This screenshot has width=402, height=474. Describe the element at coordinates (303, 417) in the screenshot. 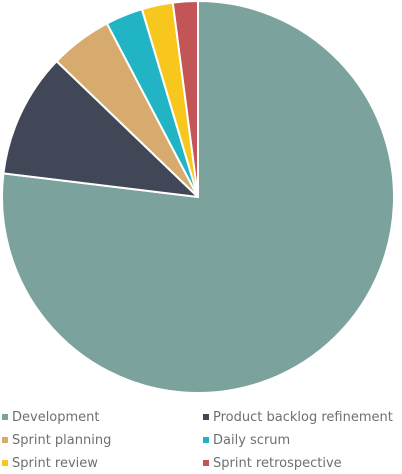

I see `legend-label: Product backlog refinement` at that location.